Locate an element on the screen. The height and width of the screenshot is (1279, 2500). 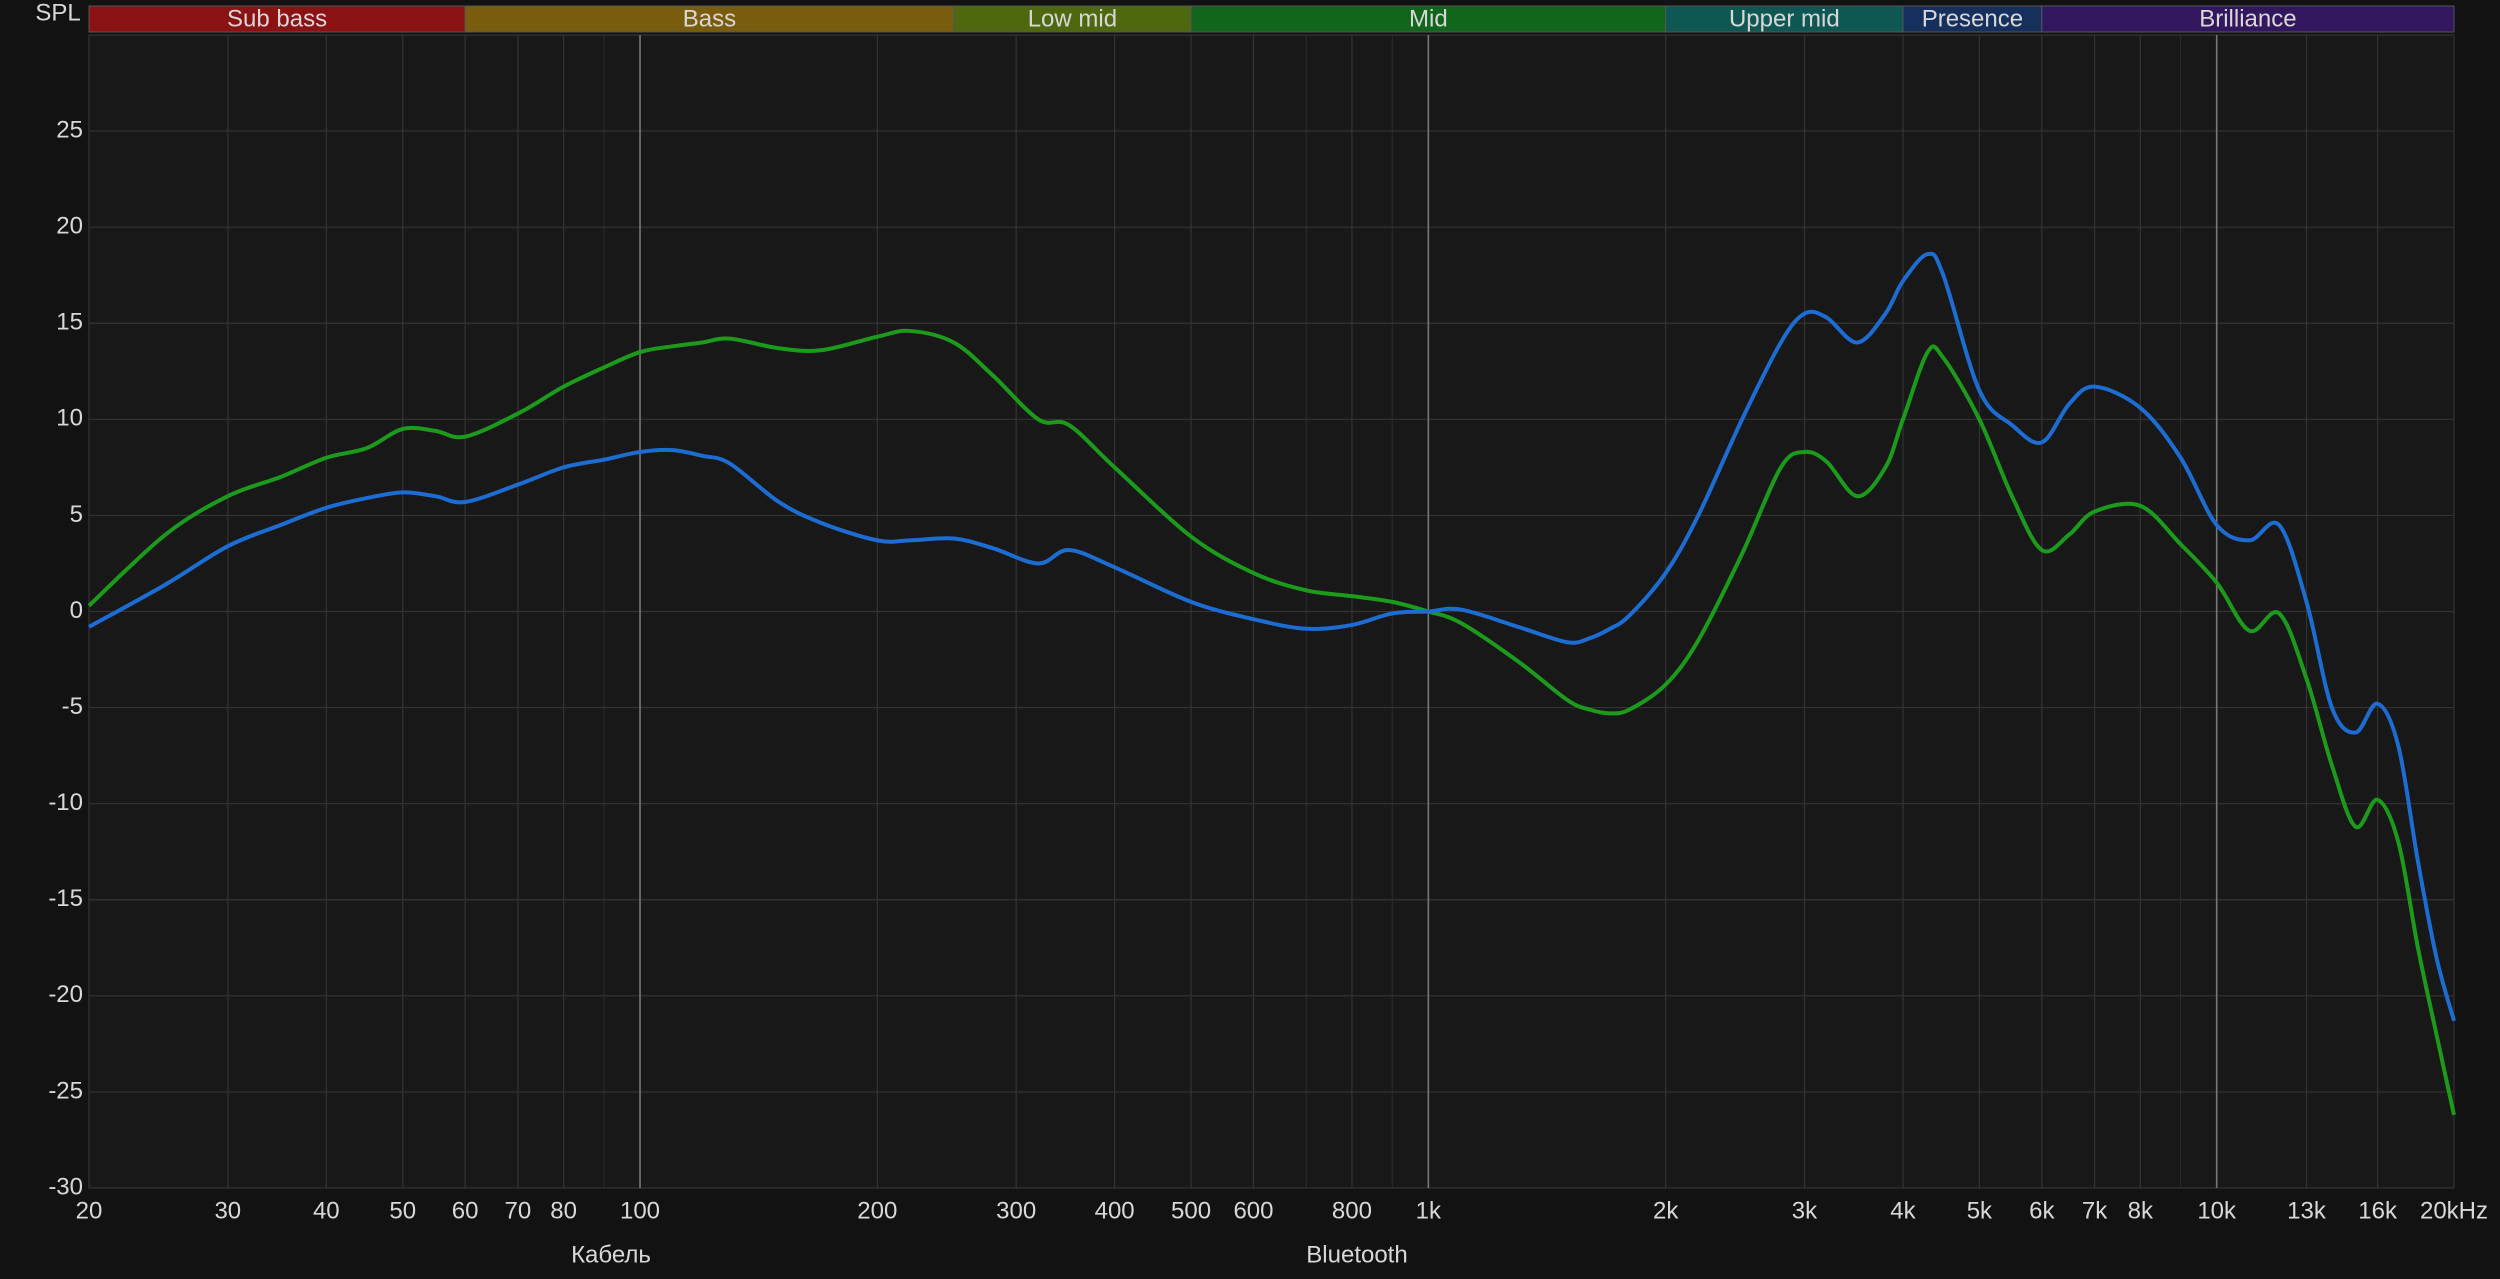
x-tick-label: 2k is located at coordinates (1666, 1210).